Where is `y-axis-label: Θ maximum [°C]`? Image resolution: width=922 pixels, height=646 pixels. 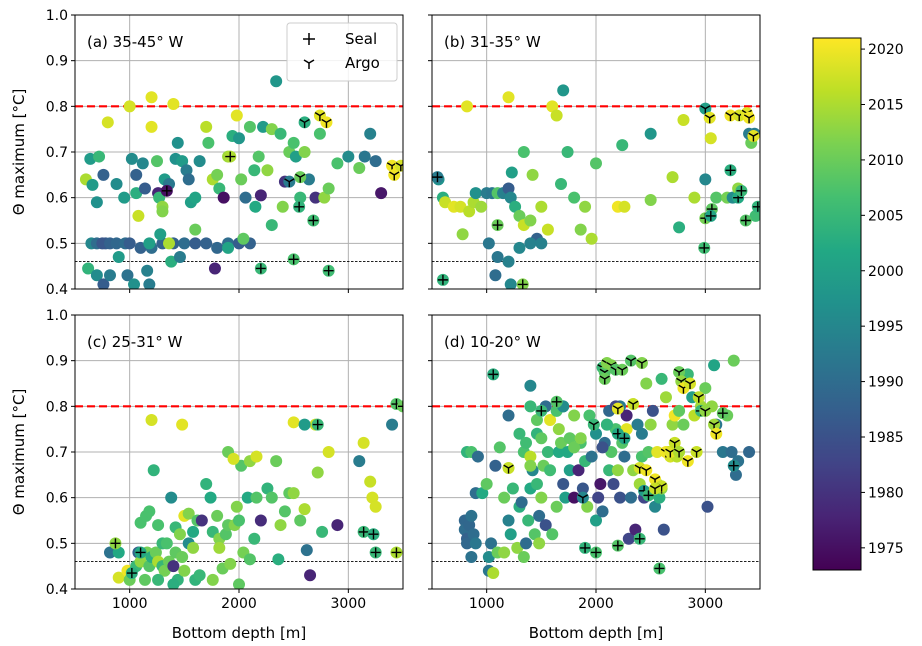
y-axis-label: Θ maximum [°C] is located at coordinates (19, 452).